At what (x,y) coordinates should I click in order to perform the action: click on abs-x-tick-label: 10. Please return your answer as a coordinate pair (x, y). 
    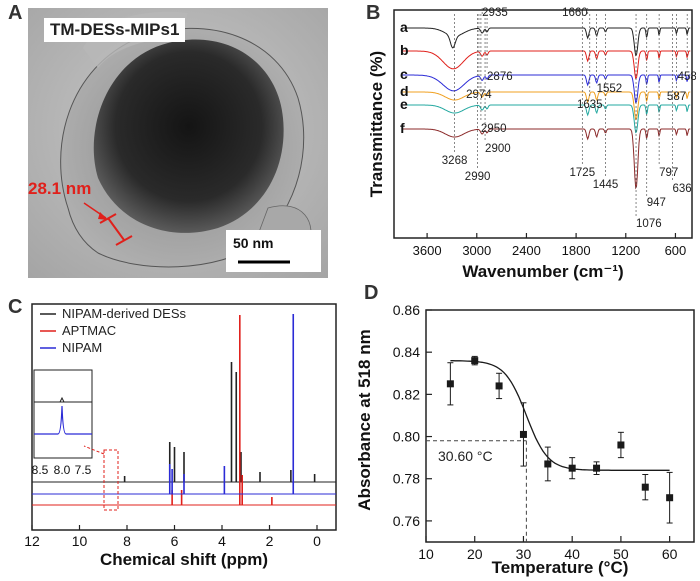
    Looking at the image, I should click on (426, 554).